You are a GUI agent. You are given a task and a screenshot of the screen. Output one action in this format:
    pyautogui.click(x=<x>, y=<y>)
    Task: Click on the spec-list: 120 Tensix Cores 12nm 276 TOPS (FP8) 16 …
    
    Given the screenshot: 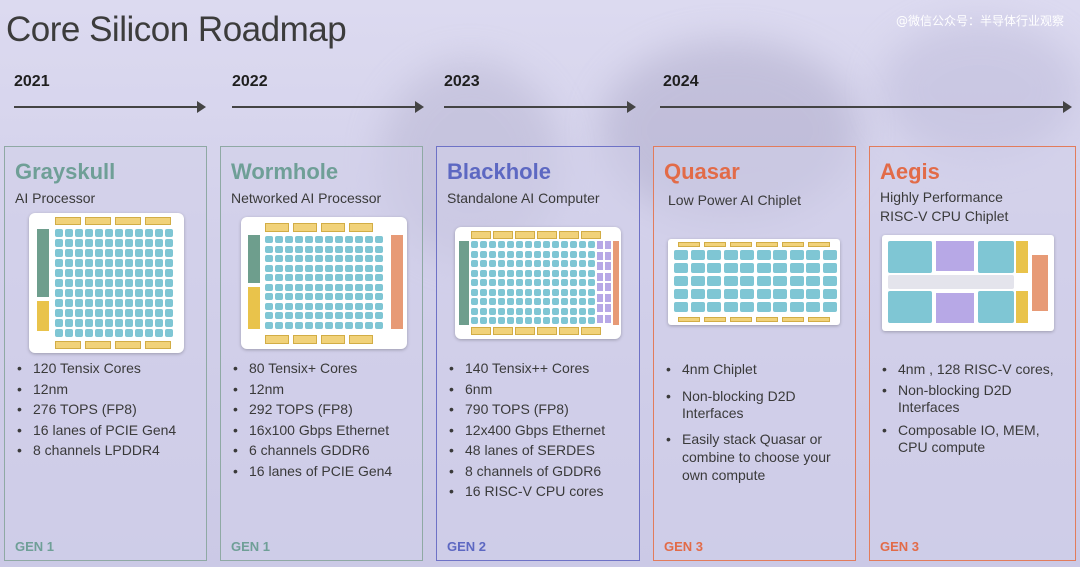 What is the action you would take?
    pyautogui.click(x=96, y=409)
    